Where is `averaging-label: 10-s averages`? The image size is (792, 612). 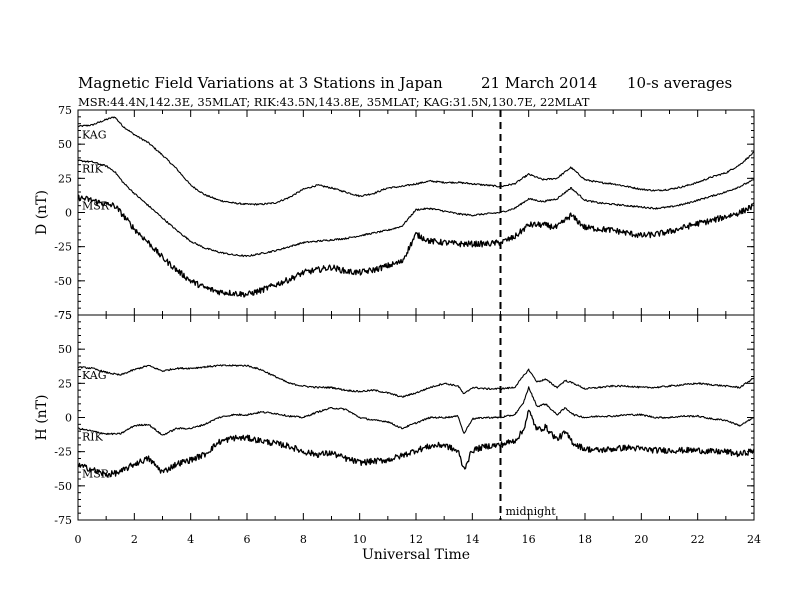 averaging-label: 10-s averages is located at coordinates (679, 83).